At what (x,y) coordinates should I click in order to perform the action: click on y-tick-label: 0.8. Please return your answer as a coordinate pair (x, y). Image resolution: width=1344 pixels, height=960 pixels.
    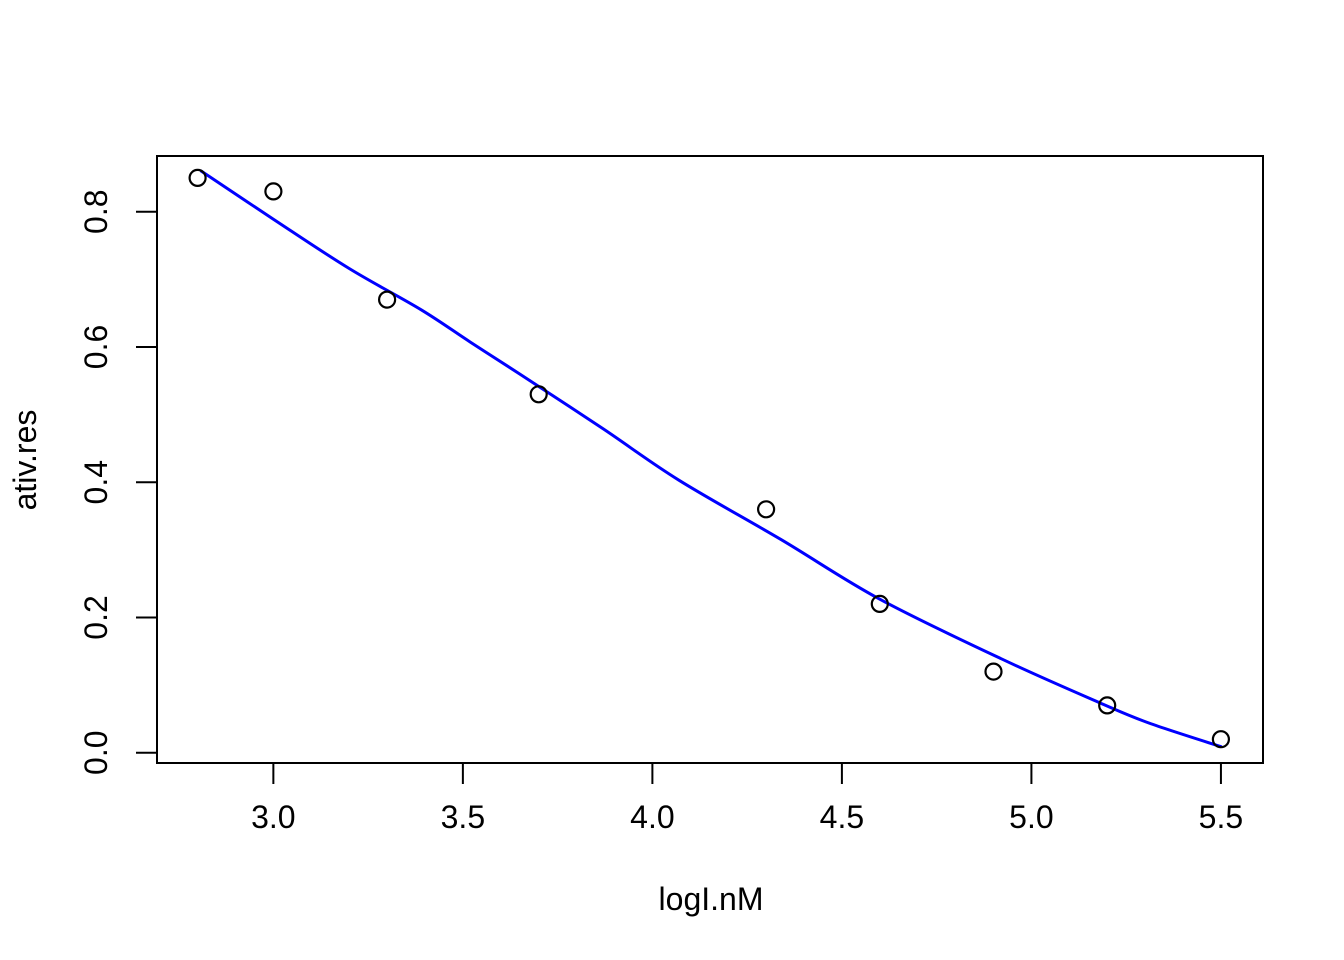
    Looking at the image, I should click on (96, 211).